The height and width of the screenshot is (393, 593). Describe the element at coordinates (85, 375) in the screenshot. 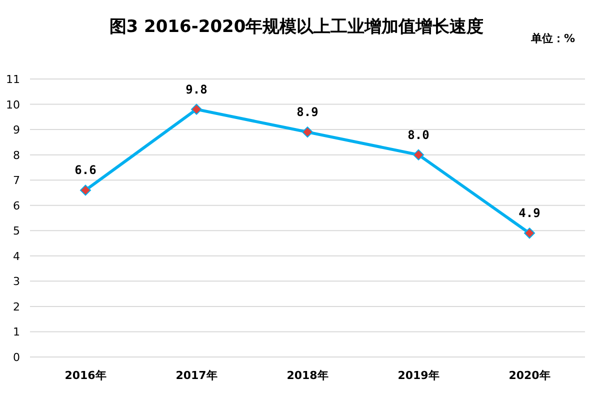

I see `x-tick-label: 2016年` at that location.